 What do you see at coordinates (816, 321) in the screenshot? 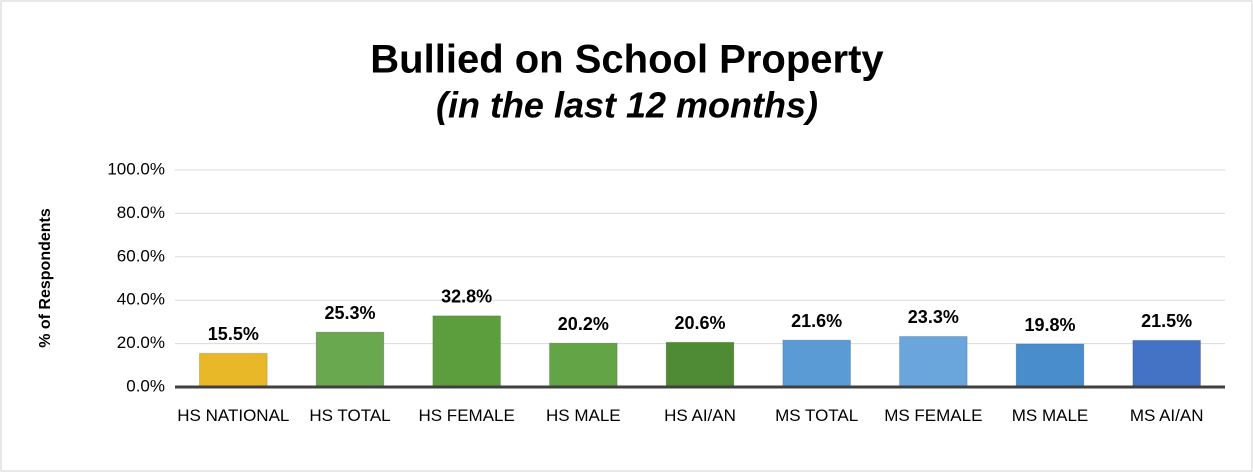
I see `data-label: 21.6%` at bounding box center [816, 321].